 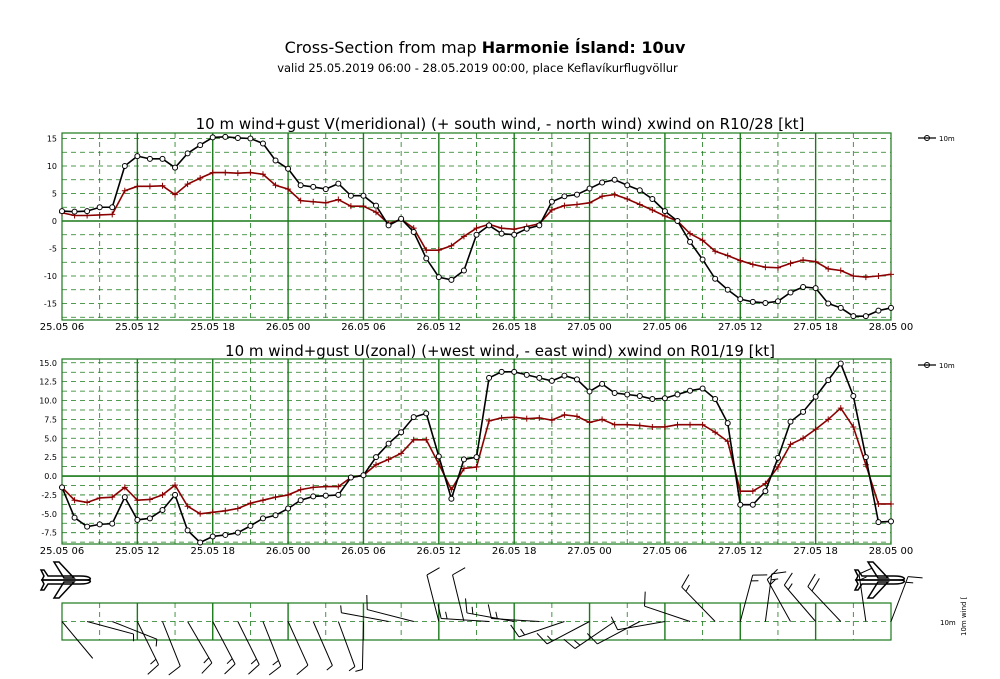 I want to click on y-tick-label: -10, so click(x=50, y=276).